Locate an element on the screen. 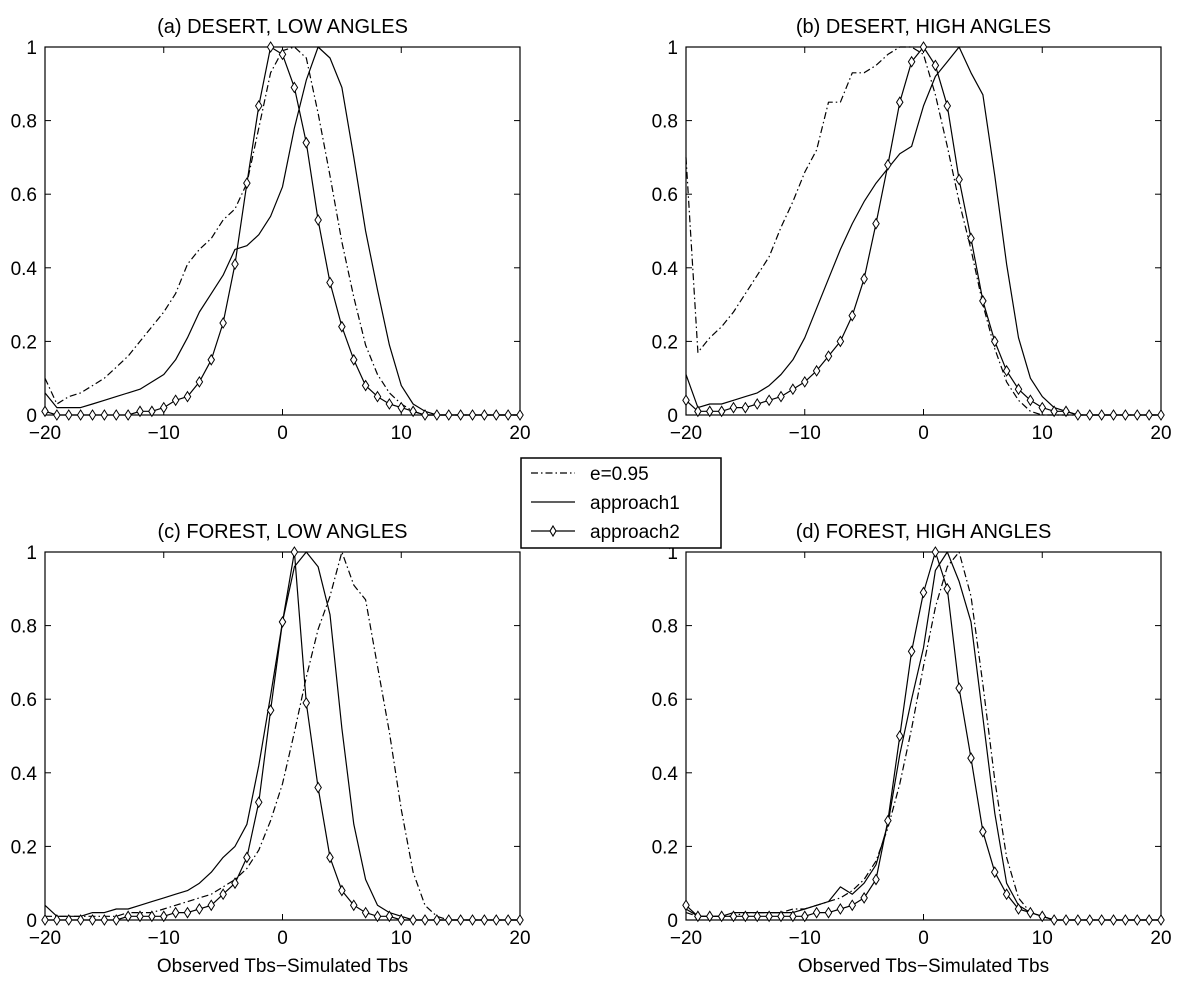 The width and height of the screenshot is (1183, 989). y-tick-label: 1 is located at coordinates (672, 553).